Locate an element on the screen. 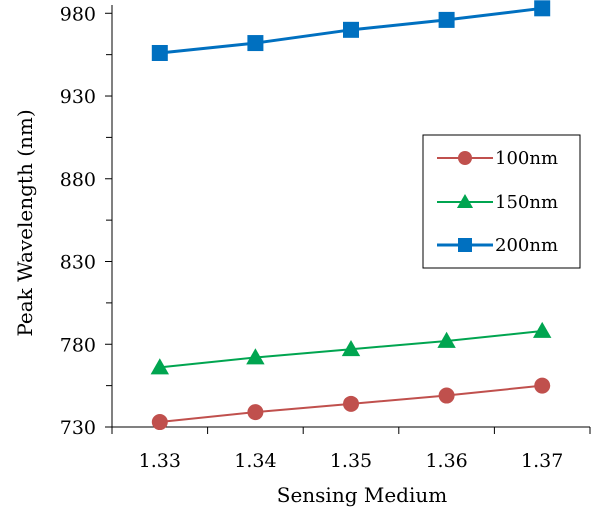 The width and height of the screenshot is (613, 514). x-tick-label: 1.34 is located at coordinates (255, 461).